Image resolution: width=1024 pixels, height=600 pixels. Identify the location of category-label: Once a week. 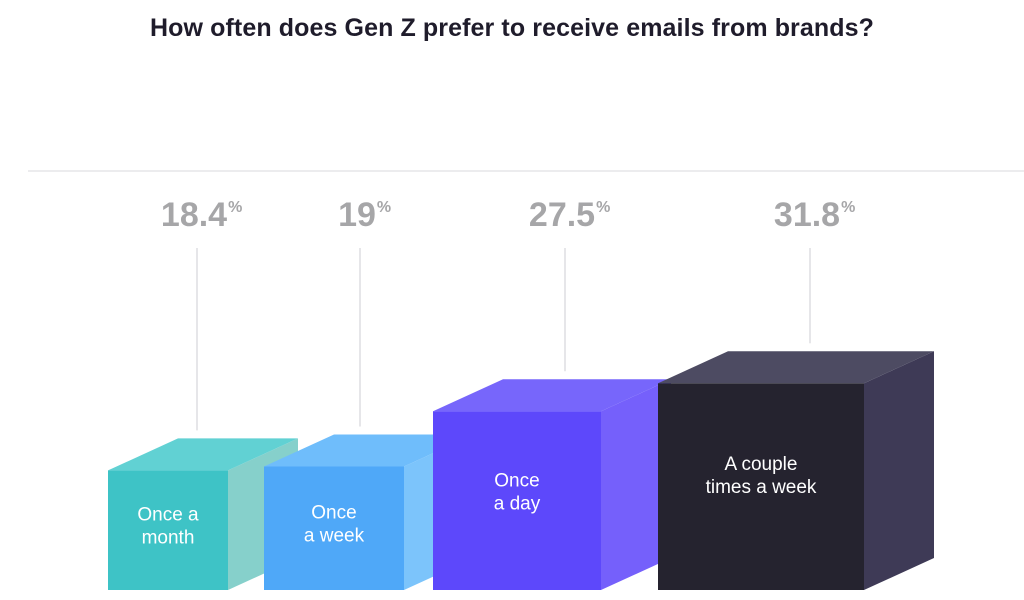
(334, 524).